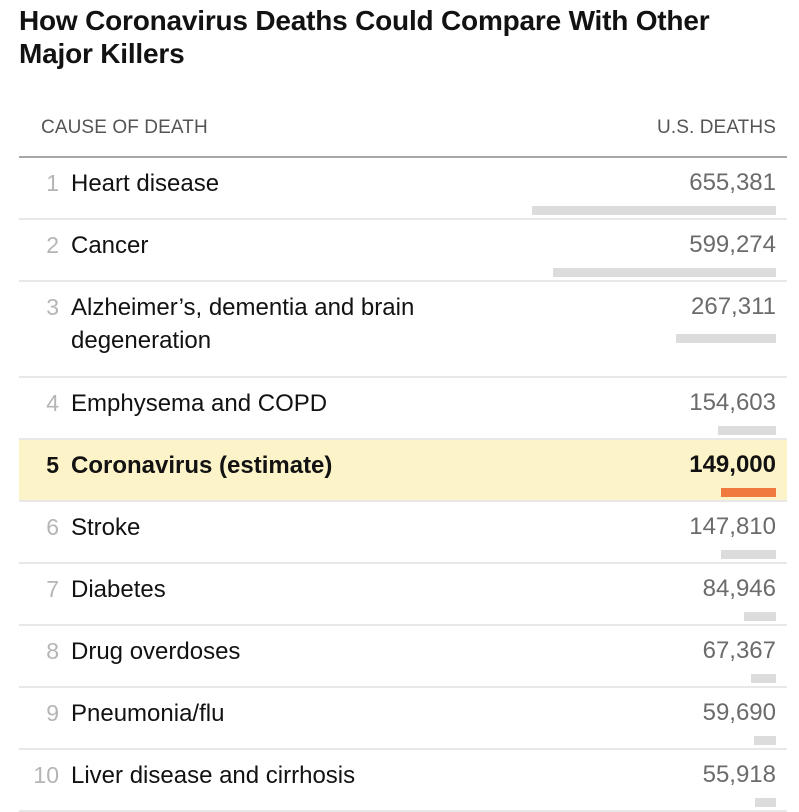 This screenshot has height=812, width=799. What do you see at coordinates (52, 183) in the screenshot?
I see `rank-number: 1` at bounding box center [52, 183].